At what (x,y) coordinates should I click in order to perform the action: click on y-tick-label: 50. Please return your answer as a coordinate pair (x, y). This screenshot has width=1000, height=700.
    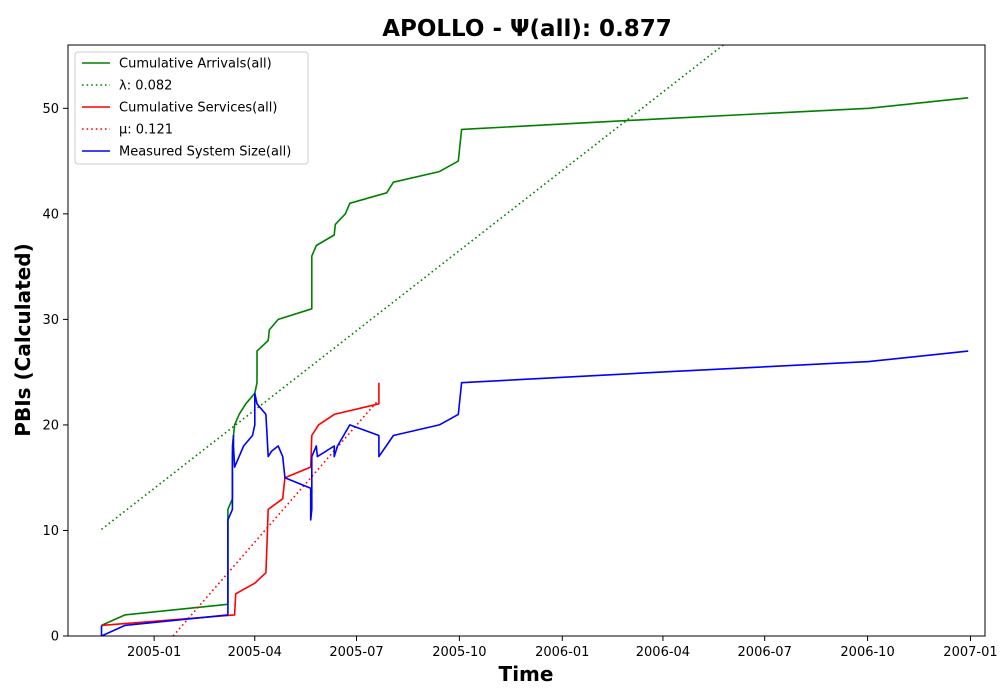
    Looking at the image, I should click on (50, 109).